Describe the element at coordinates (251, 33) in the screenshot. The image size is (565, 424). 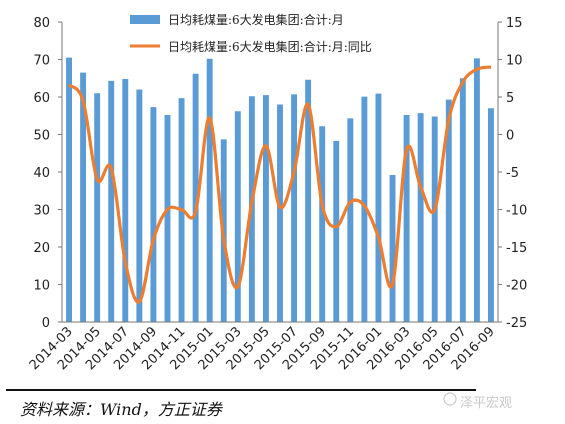
I see `legend: 日均耗煤量:6大发电集团:合计:月 日均耗煤量:6大发电集团:合计:月:同比` at that location.